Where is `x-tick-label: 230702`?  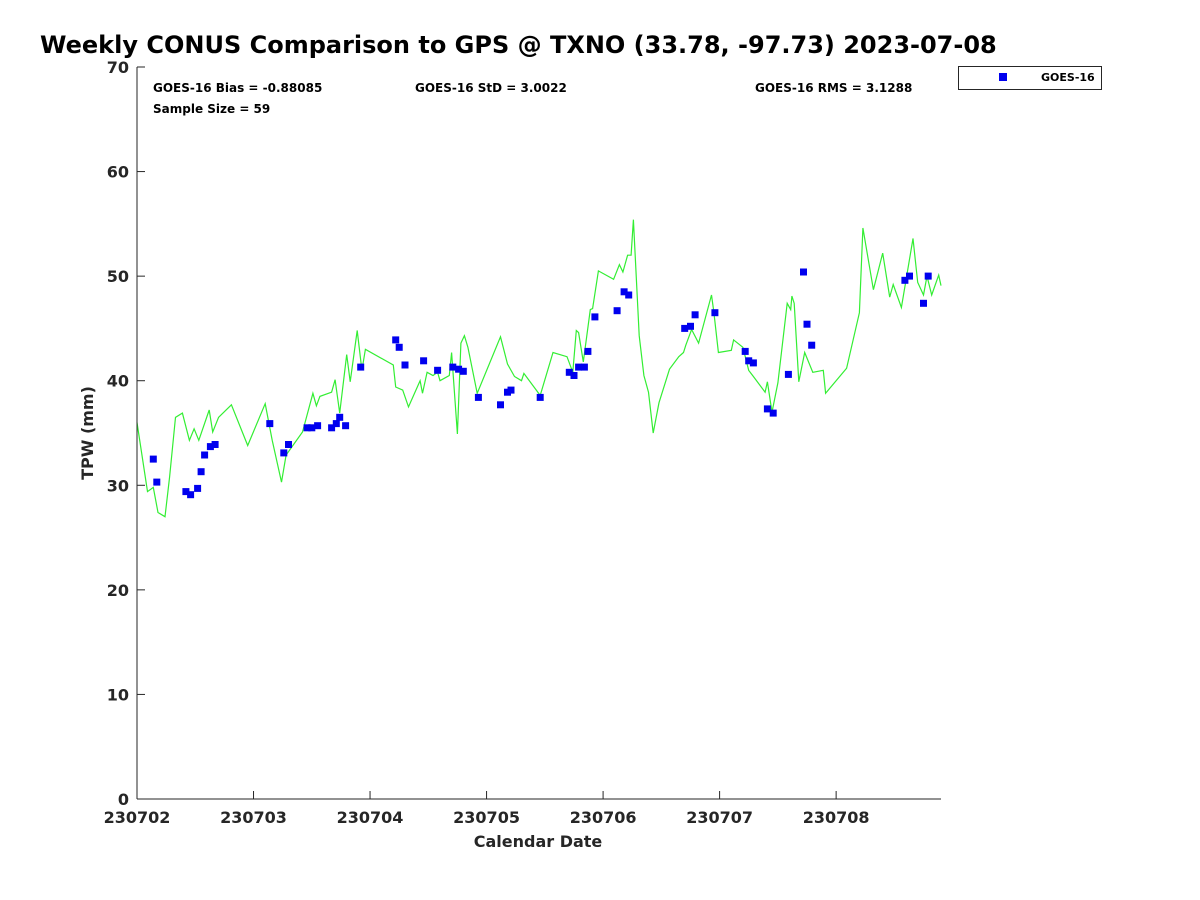 x-tick-label: 230702 is located at coordinates (137, 817).